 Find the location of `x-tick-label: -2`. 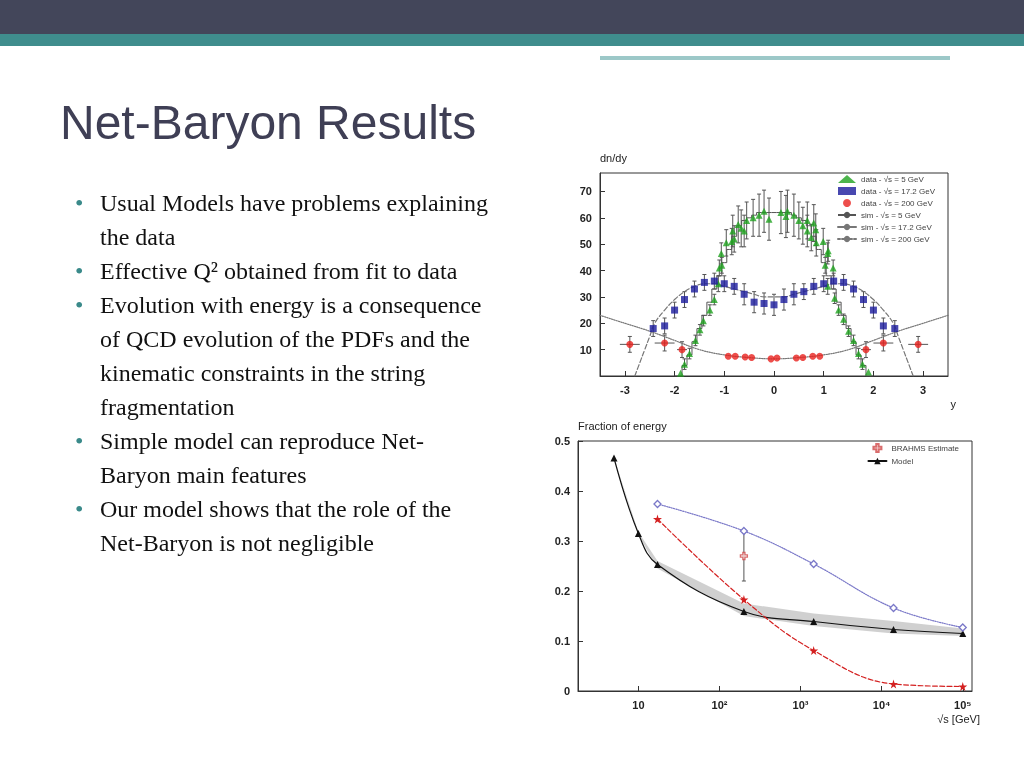

x-tick-label: -2 is located at coordinates (674, 389).